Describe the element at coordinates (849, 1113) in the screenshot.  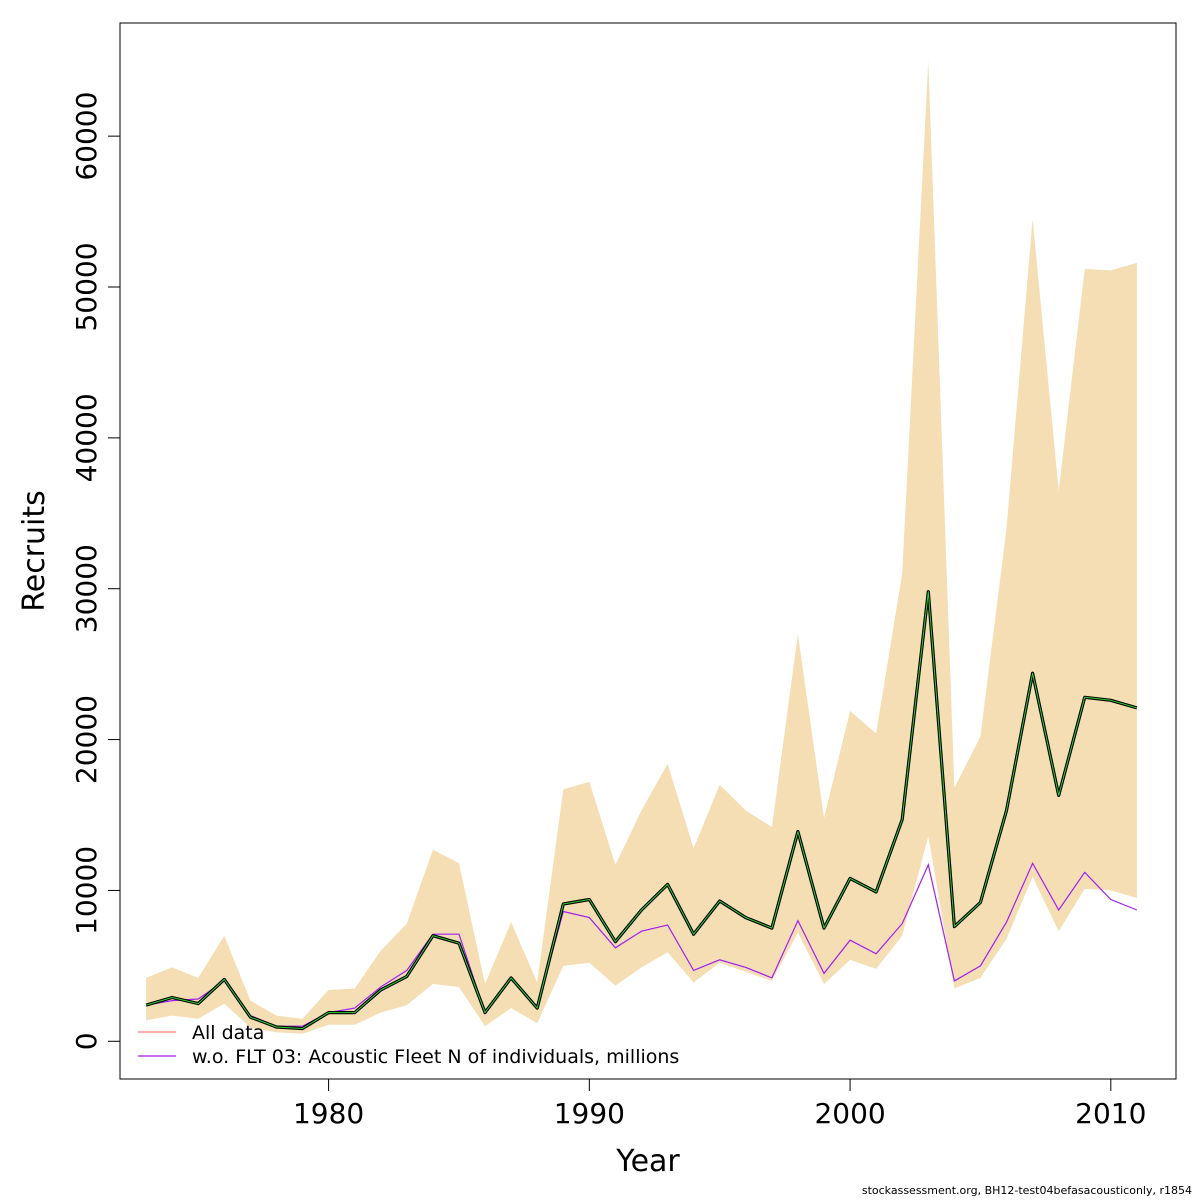
I see `x-tick-label: 2000` at that location.